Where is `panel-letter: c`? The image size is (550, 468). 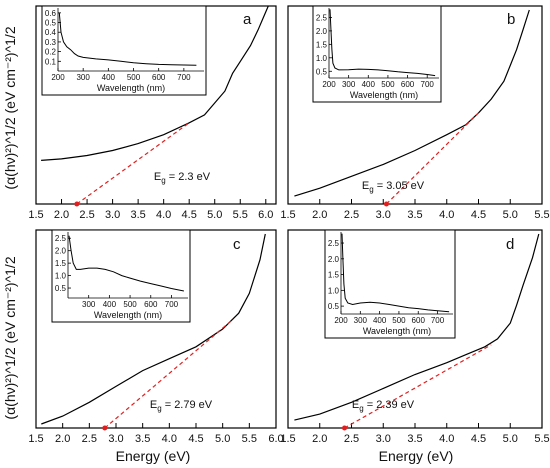 panel-letter: c is located at coordinates (237, 244).